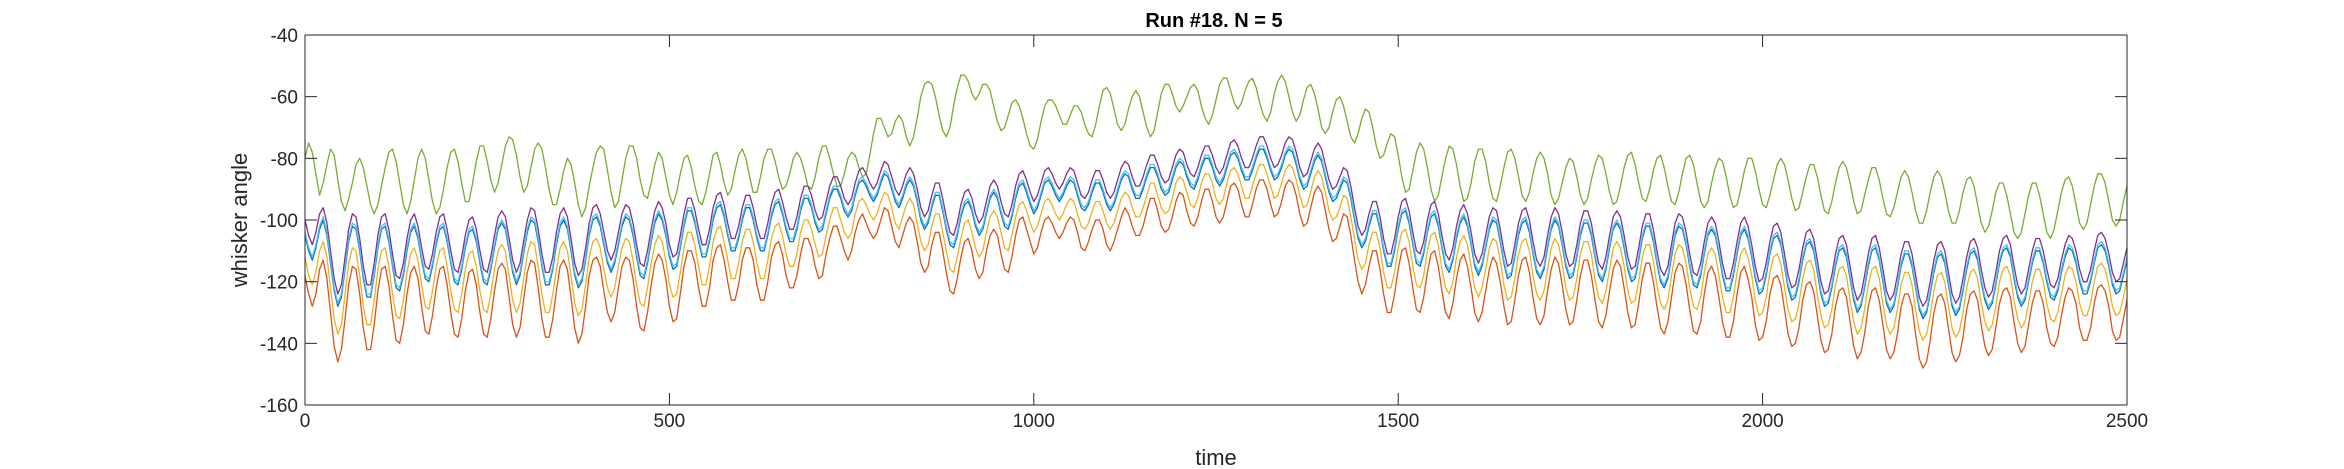 The image size is (2344, 469). Describe the element at coordinates (279, 406) in the screenshot. I see `y-tick-label: -160` at that location.